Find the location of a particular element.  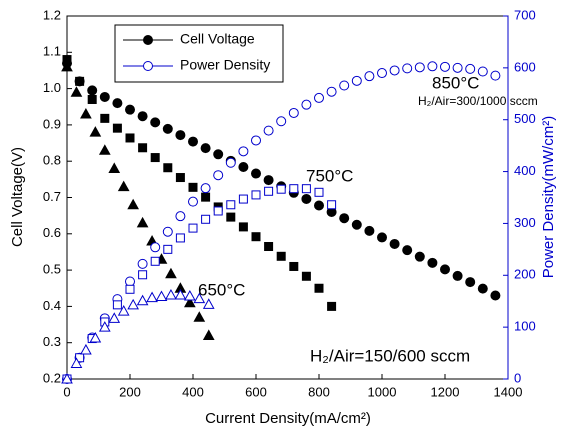

y2-tick-label: 0 is located at coordinates (517, 377).